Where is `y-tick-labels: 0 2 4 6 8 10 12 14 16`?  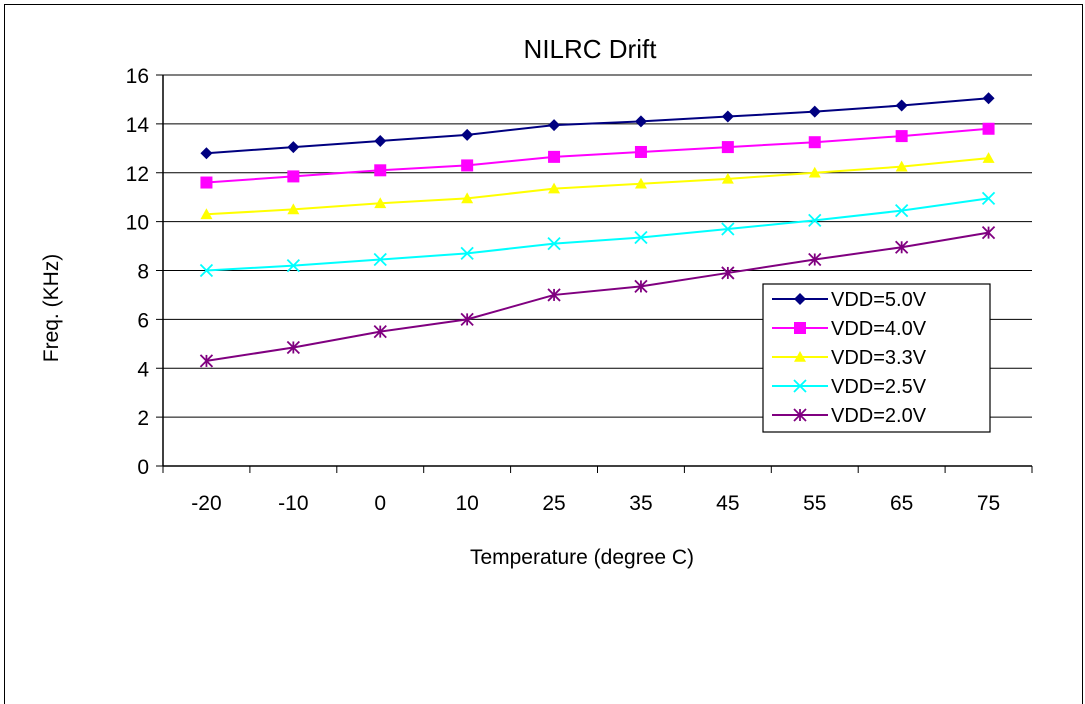 y-tick-labels: 0 2 4 6 8 10 12 14 16 is located at coordinates (138, 272).